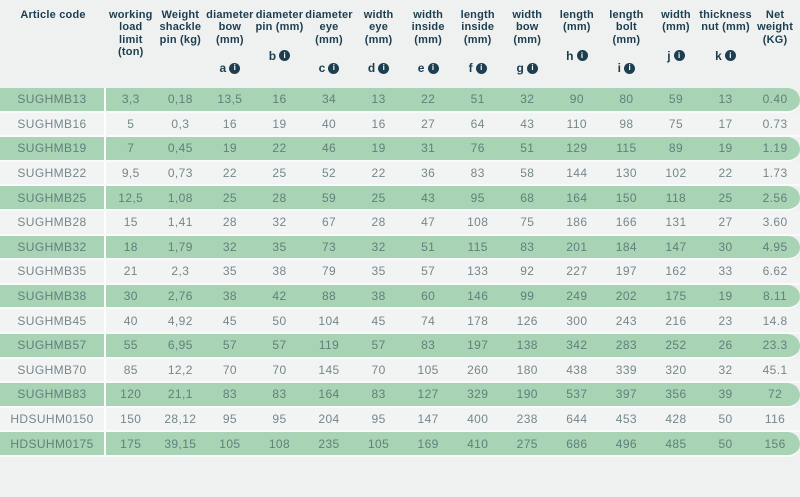 This screenshot has width=800, height=497. I want to click on article-code-cell: SUGHMB19, so click(53, 148).